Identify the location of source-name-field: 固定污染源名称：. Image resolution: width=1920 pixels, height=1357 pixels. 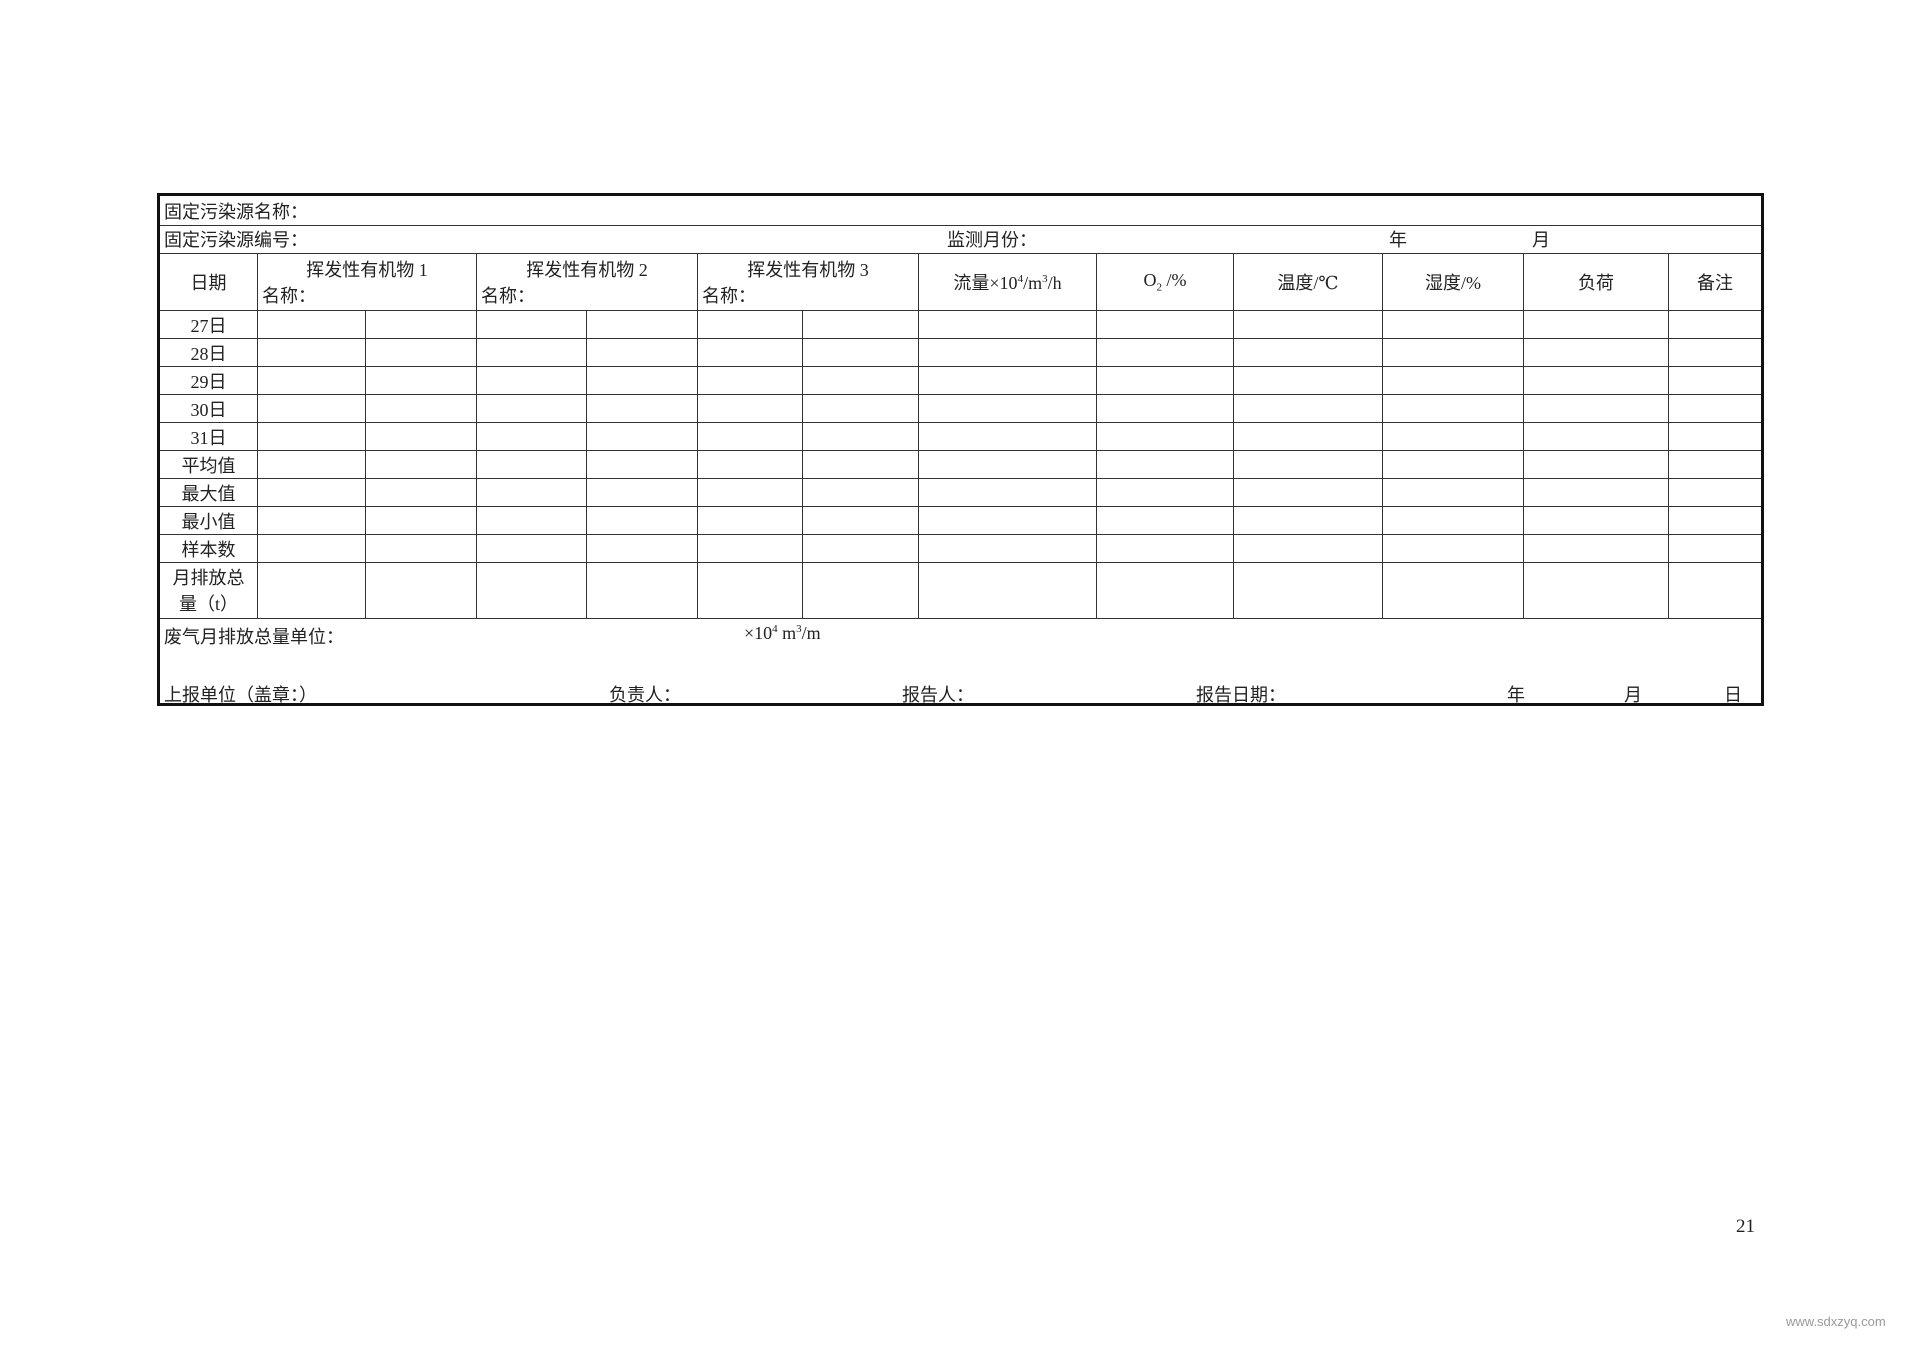
(960, 210).